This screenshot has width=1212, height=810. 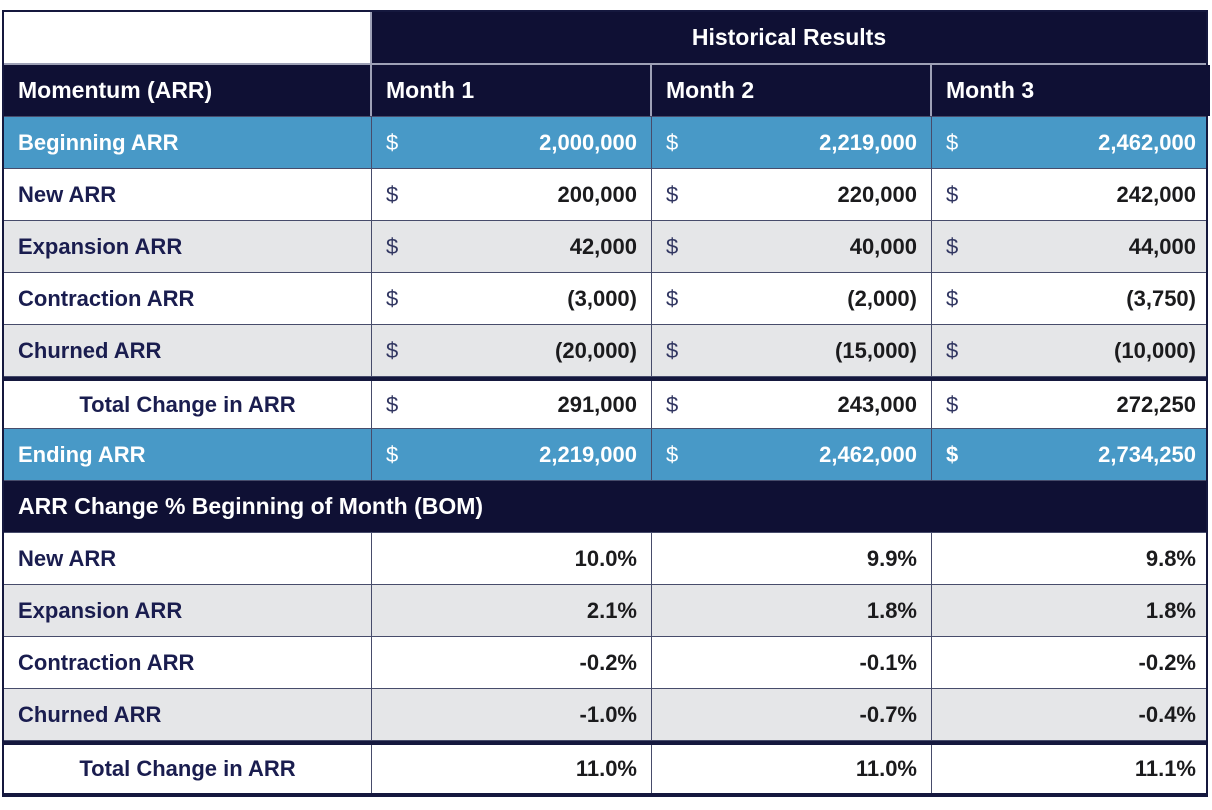 What do you see at coordinates (883, 246) in the screenshot?
I see `money-value: 40,000` at bounding box center [883, 246].